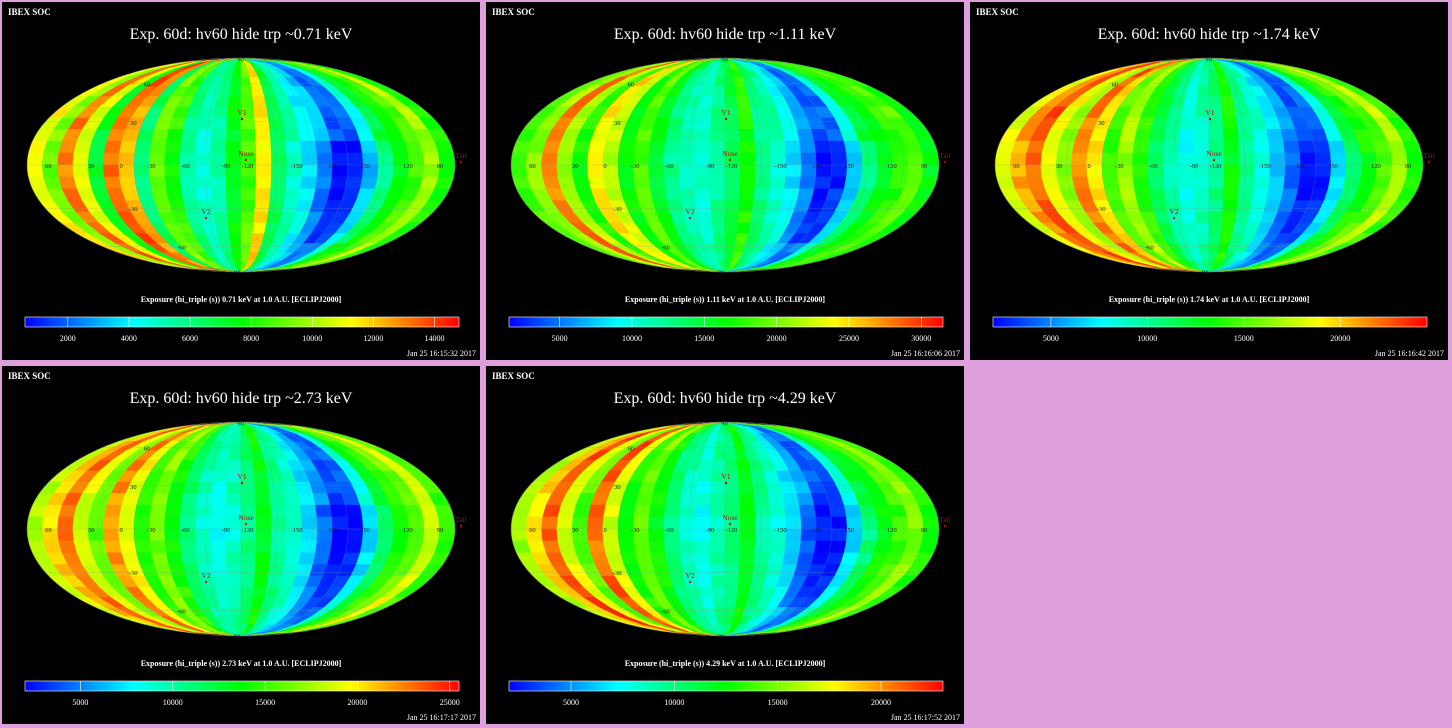  What do you see at coordinates (1119, 166) in the screenshot?
I see `longitude-tick-label: -30` at bounding box center [1119, 166].